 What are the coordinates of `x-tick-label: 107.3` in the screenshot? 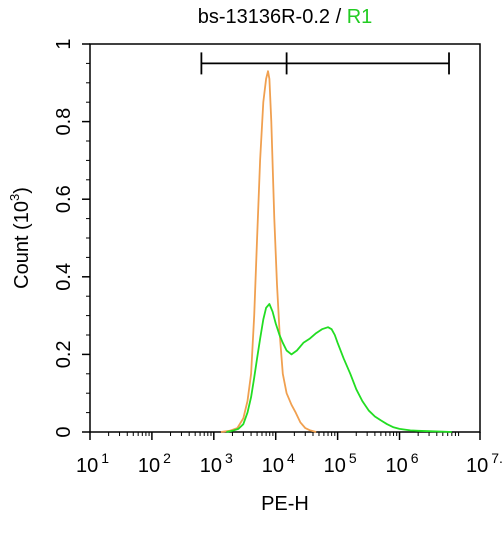 It's located at (484, 463).